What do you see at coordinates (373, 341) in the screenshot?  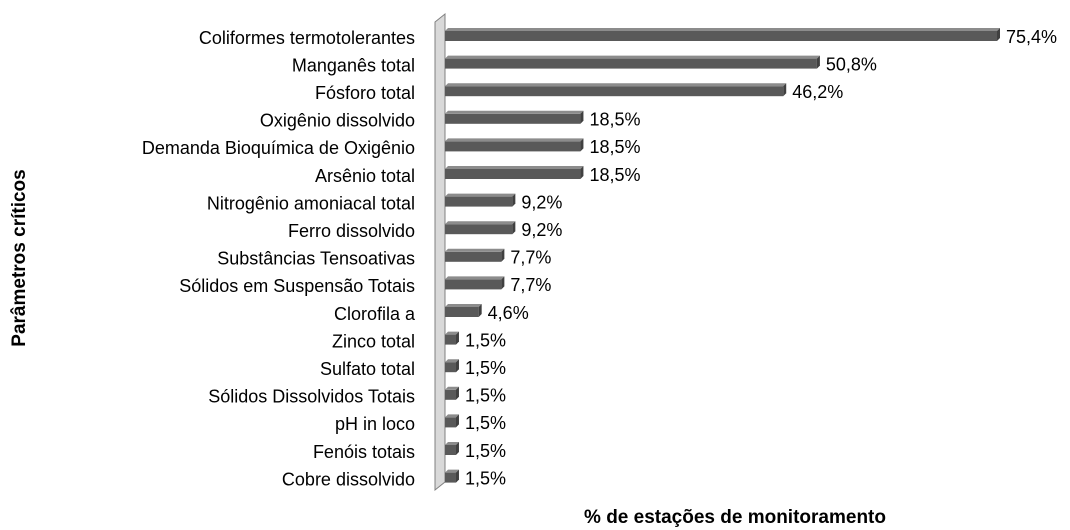 I see `y-tick-label: Zinco total` at bounding box center [373, 341].